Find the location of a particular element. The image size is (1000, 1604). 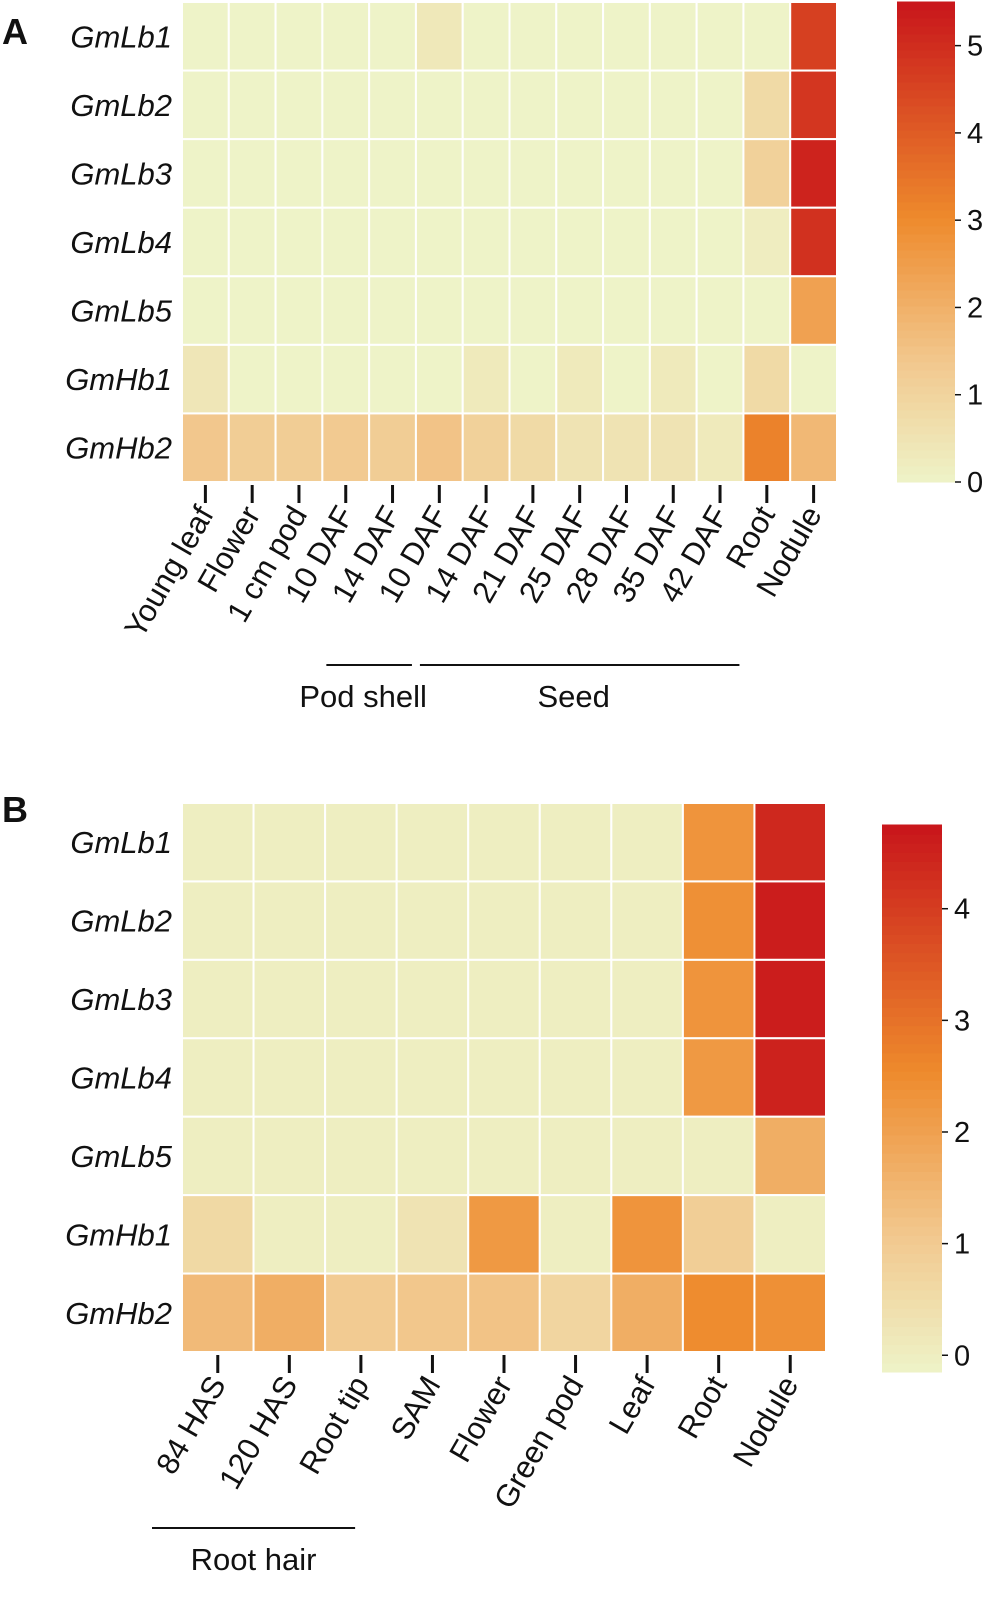

group-label-seed: Seed is located at coordinates (573, 696).